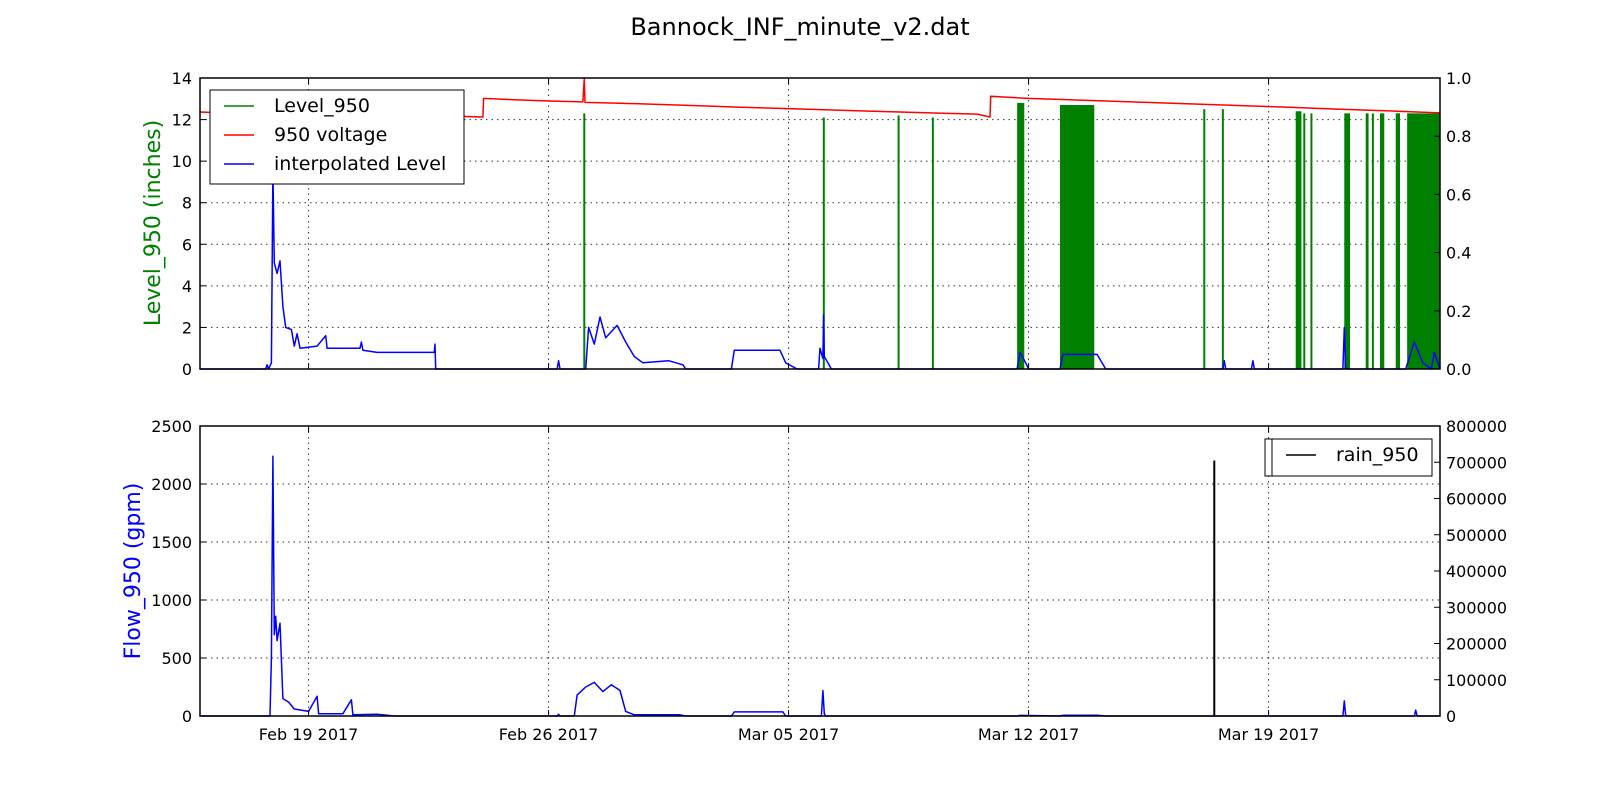 The image size is (1600, 795). I want to click on bottom-y2-tick-label: 300000, so click(1476, 607).